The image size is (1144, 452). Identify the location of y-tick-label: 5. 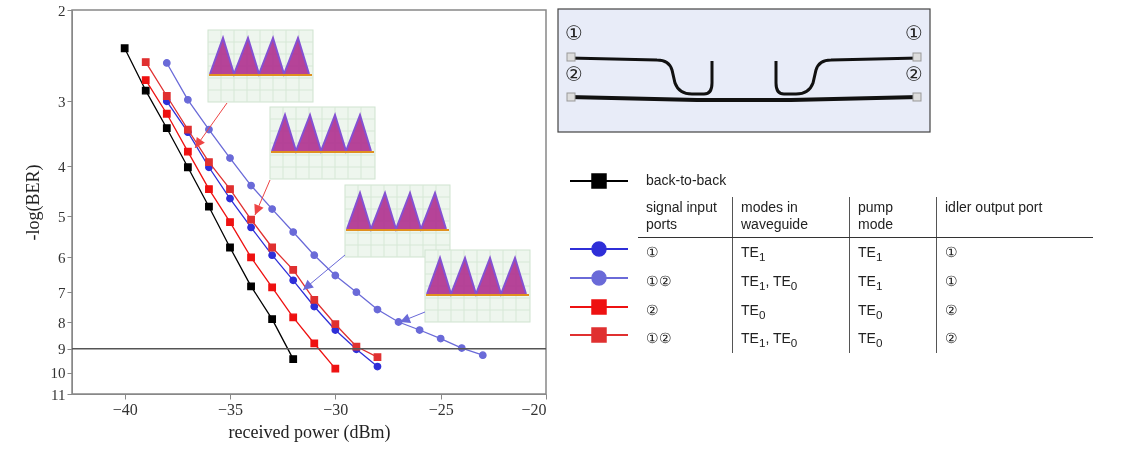
(62, 216).